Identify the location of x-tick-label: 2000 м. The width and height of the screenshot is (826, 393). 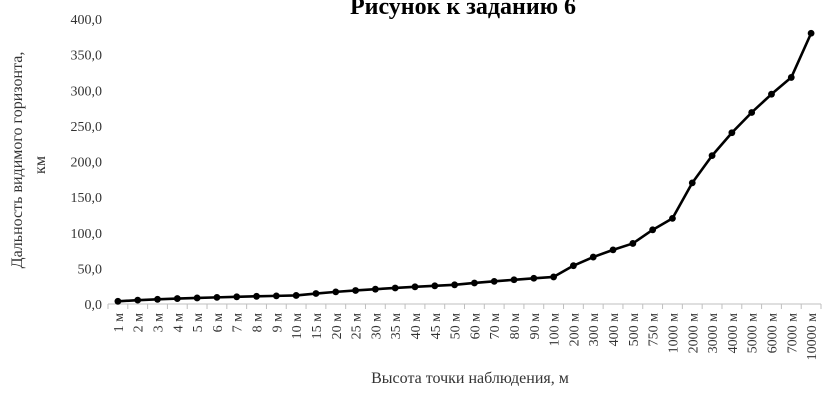
(693, 333).